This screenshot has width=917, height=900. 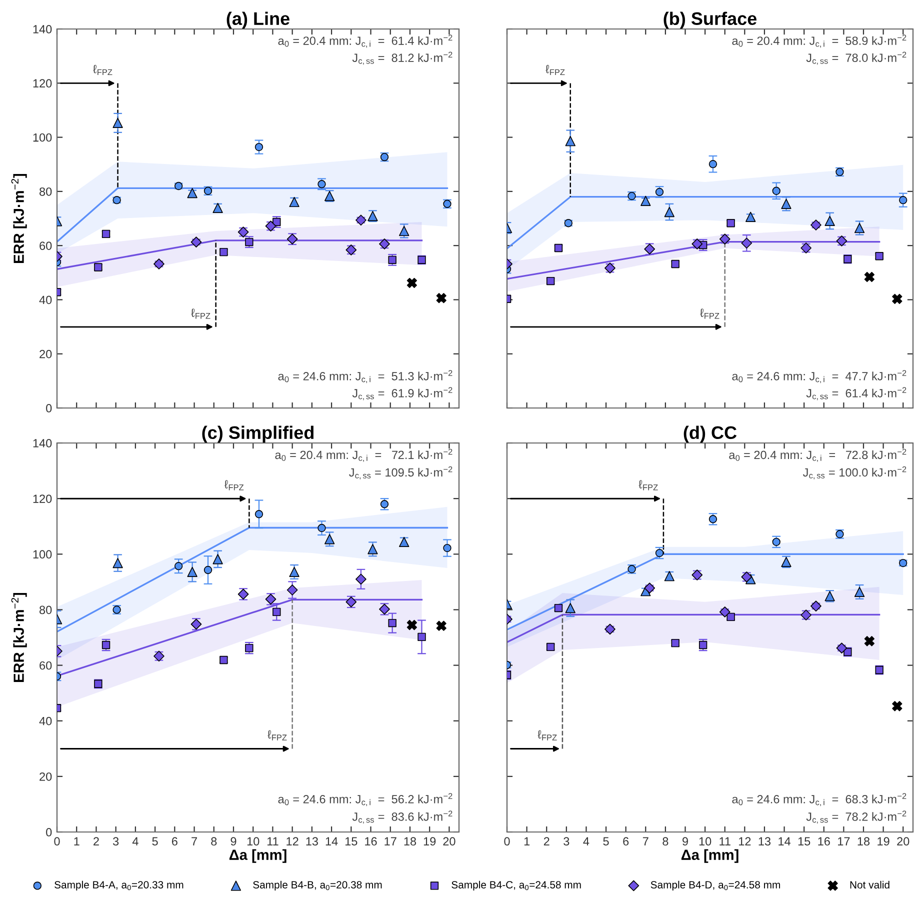 I want to click on legend-label: Not valid, so click(x=870, y=884).